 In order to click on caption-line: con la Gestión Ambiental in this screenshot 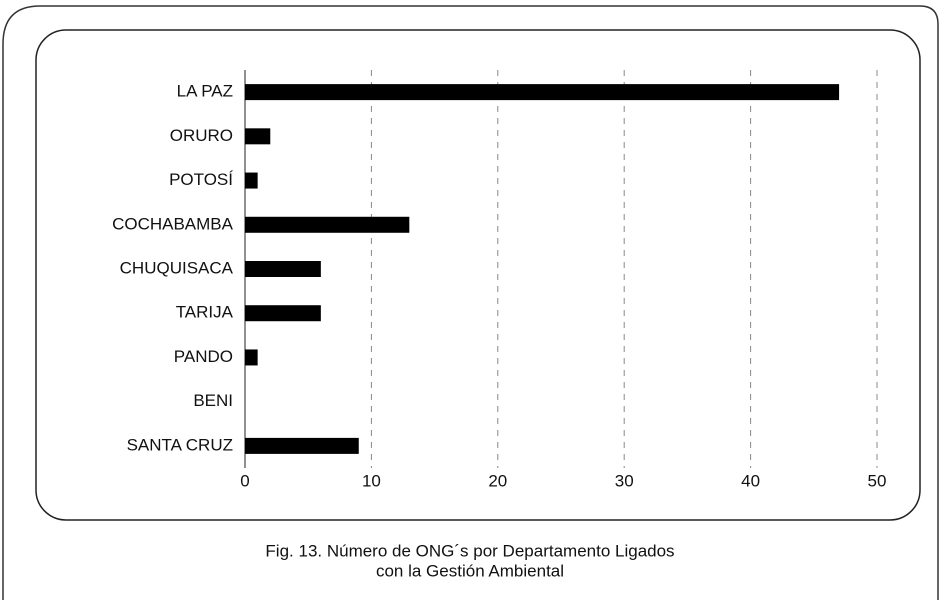, I will do `click(470, 570)`.